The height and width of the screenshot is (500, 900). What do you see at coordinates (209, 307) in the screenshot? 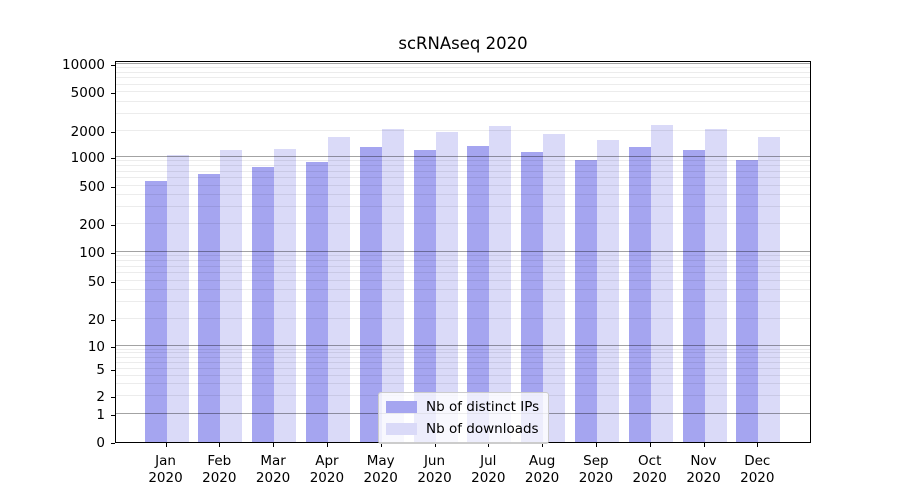
I see `bar-ips-feb` at bounding box center [209, 307].